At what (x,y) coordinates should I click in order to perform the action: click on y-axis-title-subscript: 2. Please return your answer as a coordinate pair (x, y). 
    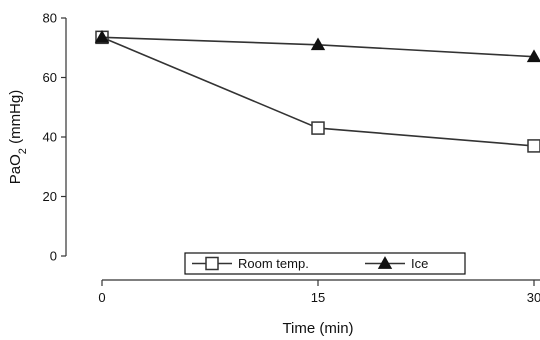
    Looking at the image, I should click on (23, 151).